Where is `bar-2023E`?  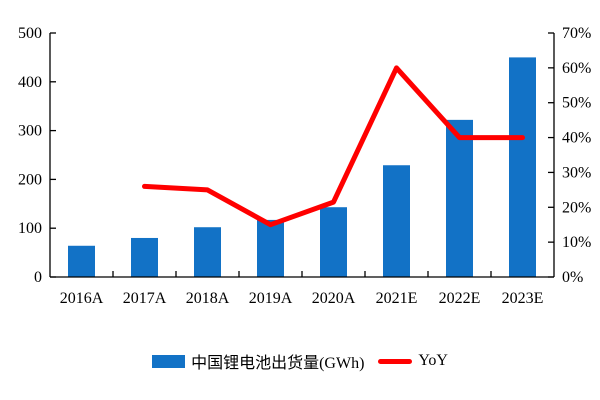 bar-2023E is located at coordinates (522, 167).